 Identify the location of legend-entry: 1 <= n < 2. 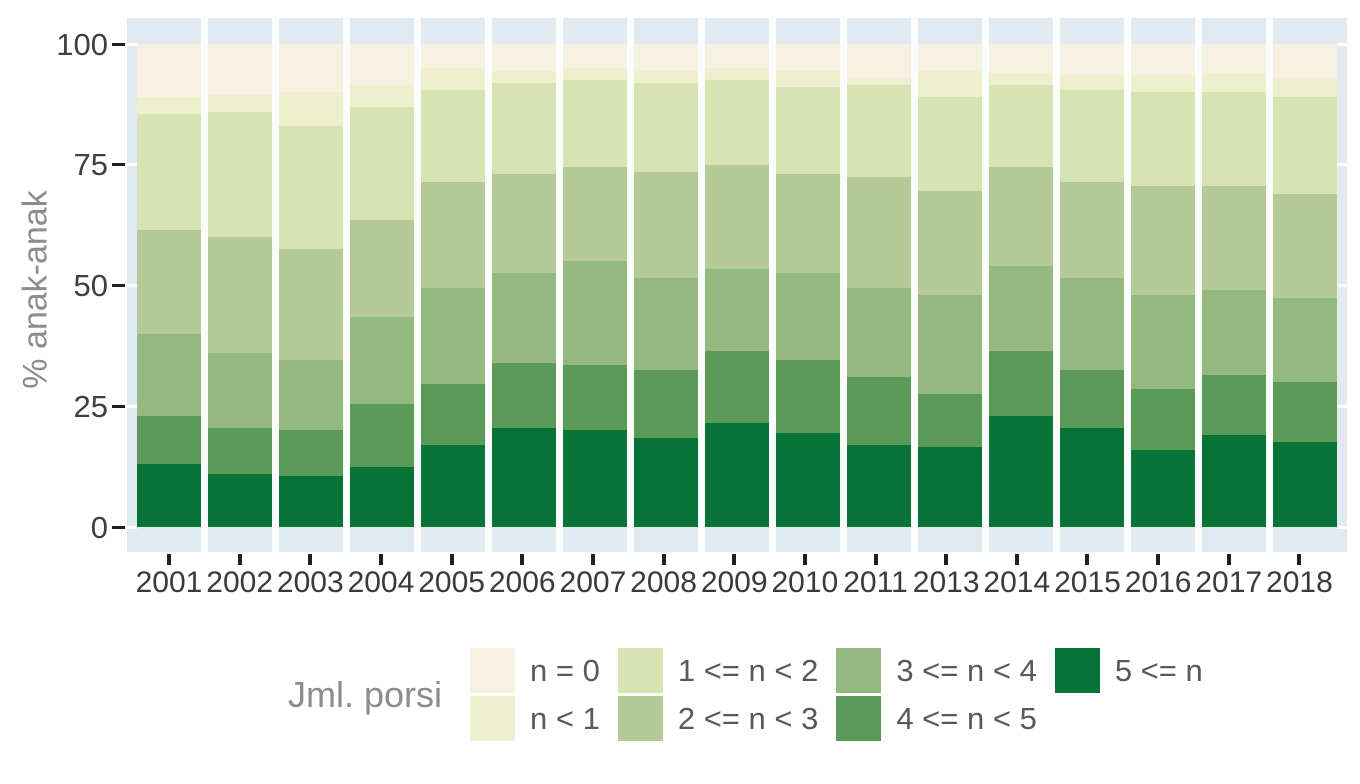
(717, 670).